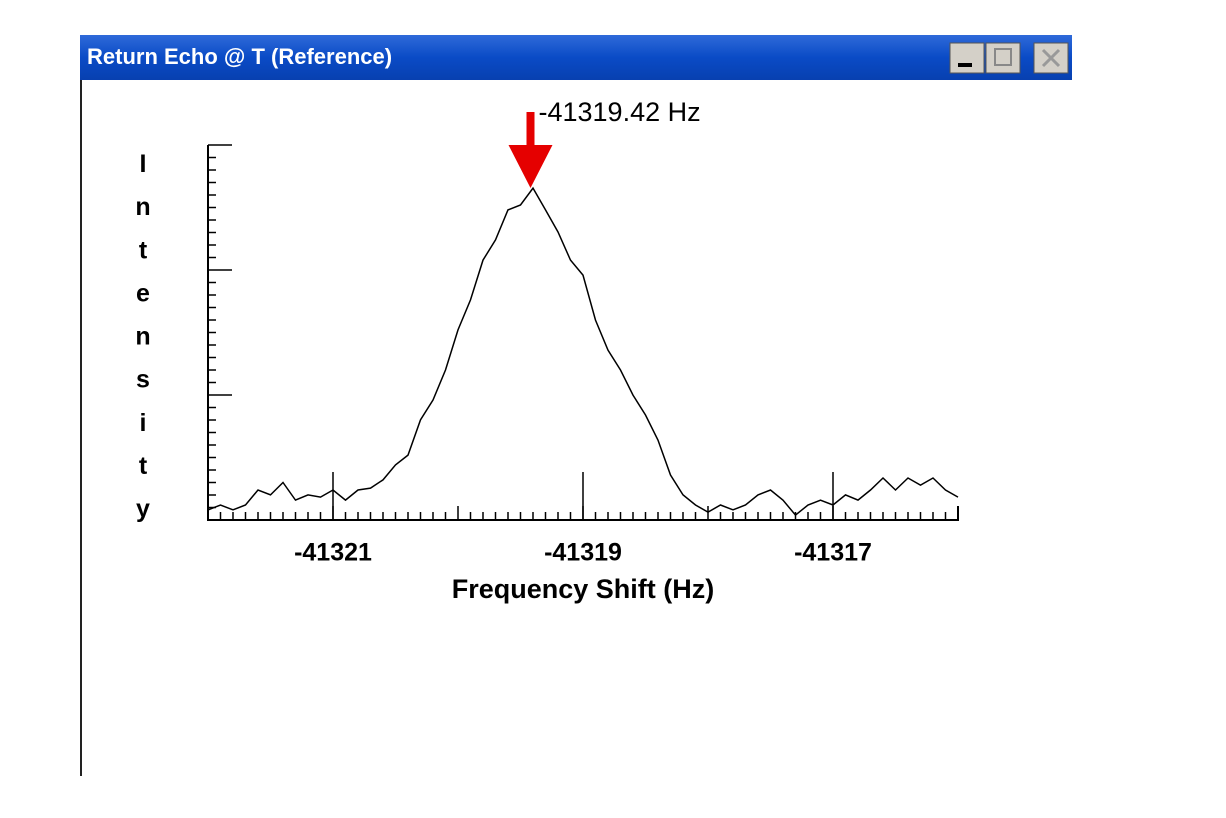  I want to click on annotation-arrow, so click(530, 150).